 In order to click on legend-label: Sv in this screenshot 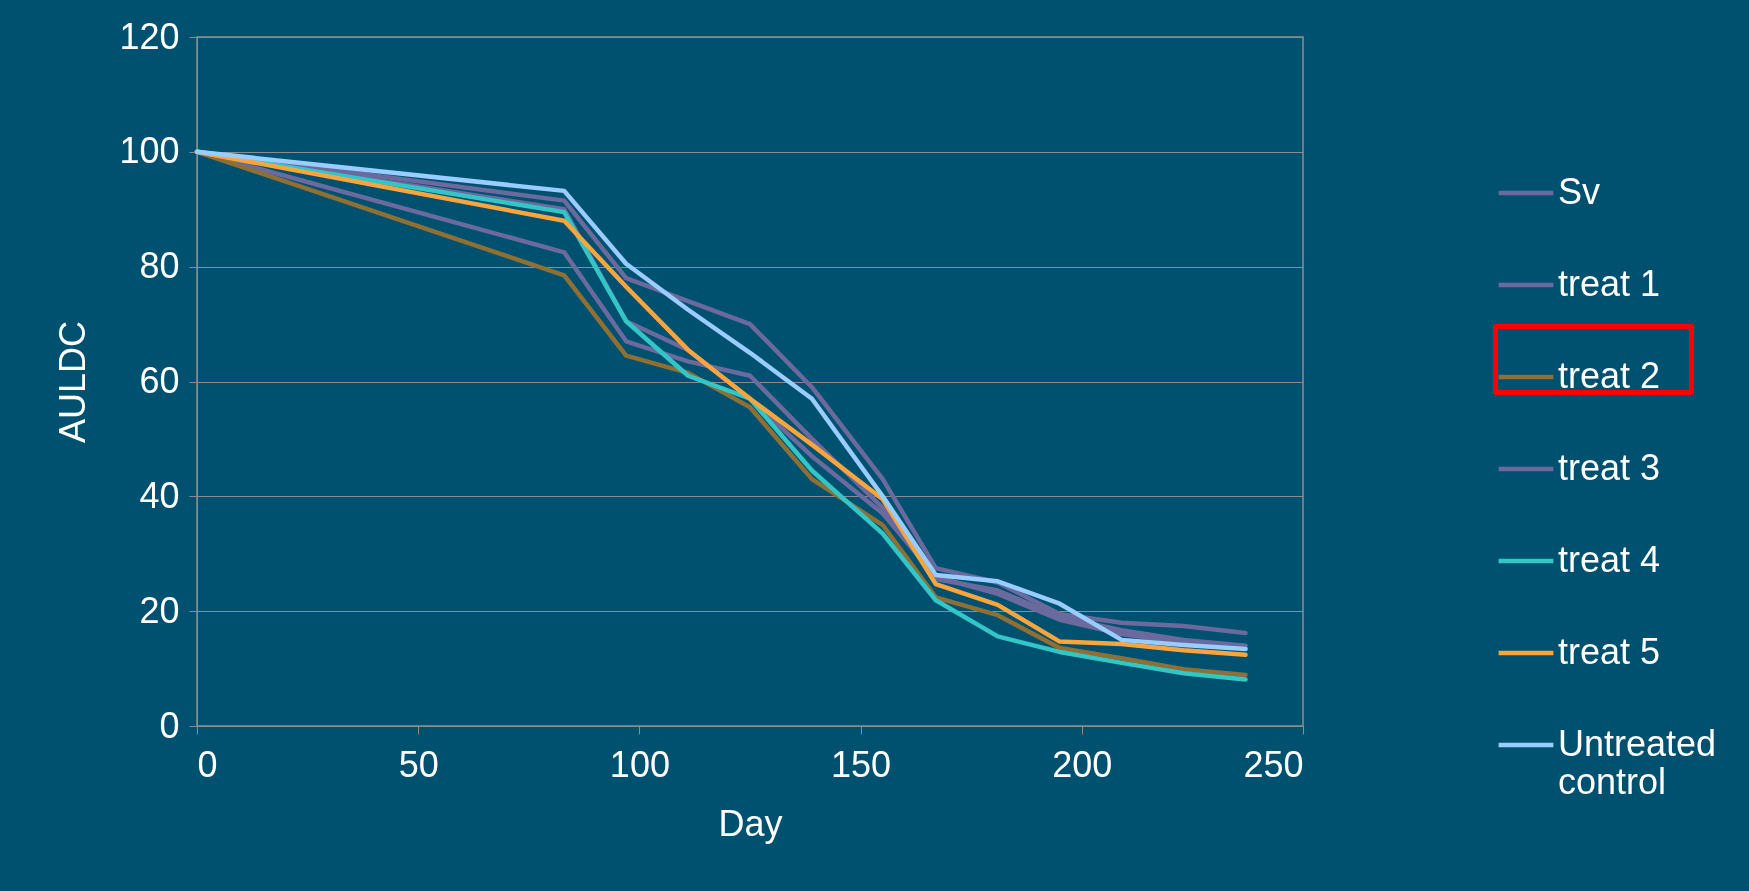, I will do `click(1579, 191)`.